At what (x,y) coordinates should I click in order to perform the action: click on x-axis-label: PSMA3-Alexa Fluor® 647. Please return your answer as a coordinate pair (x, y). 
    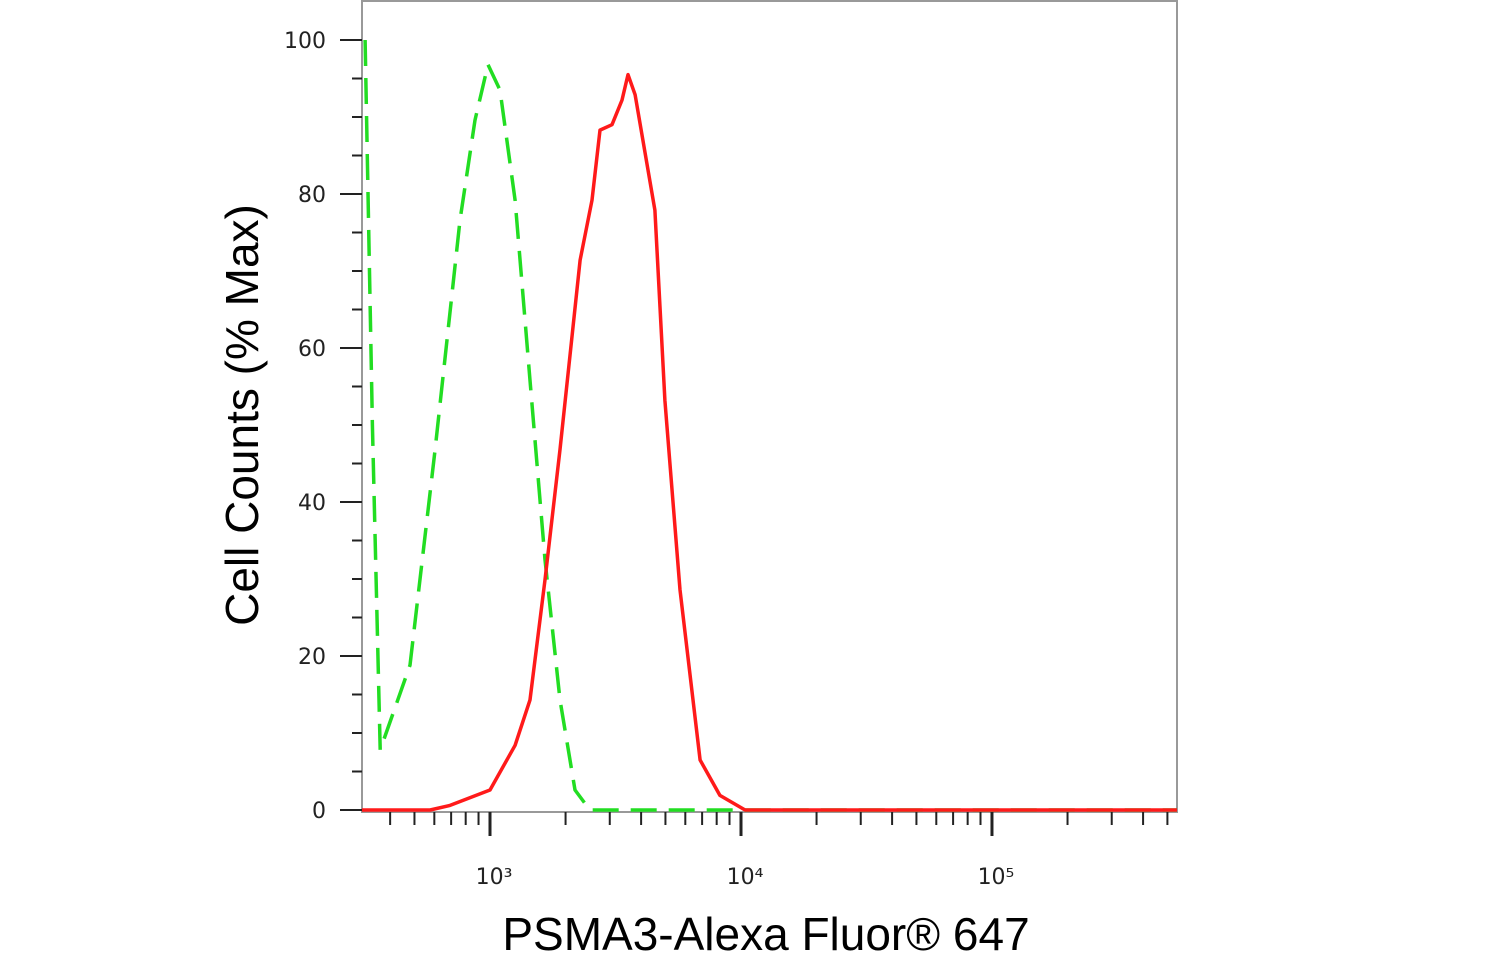
    Looking at the image, I should click on (765, 932).